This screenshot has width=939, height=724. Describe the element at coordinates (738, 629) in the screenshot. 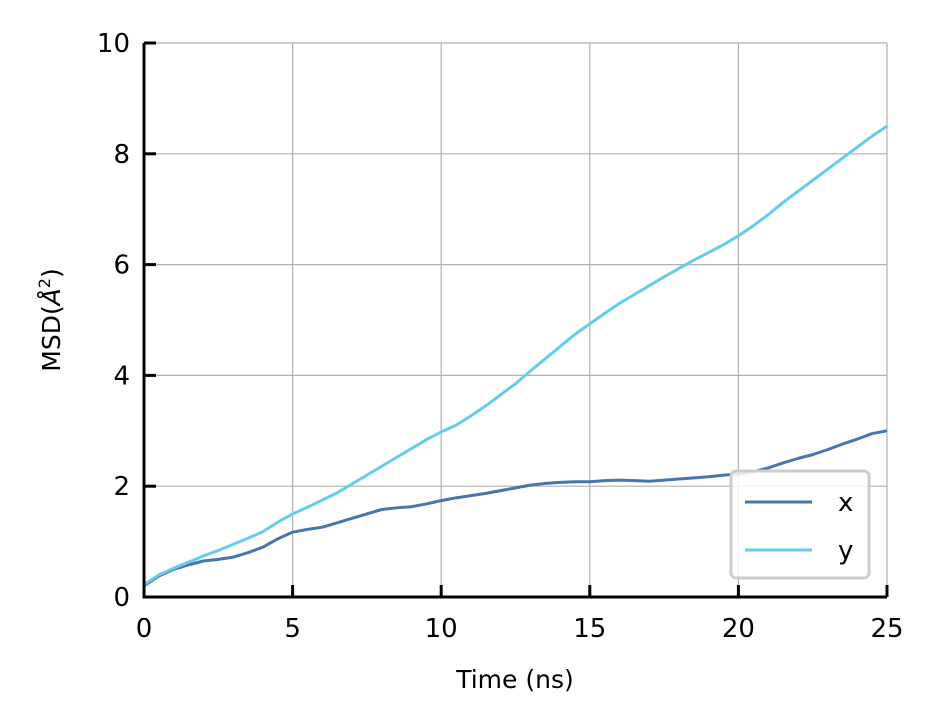

I see `x-tick-label-20: 20` at that location.